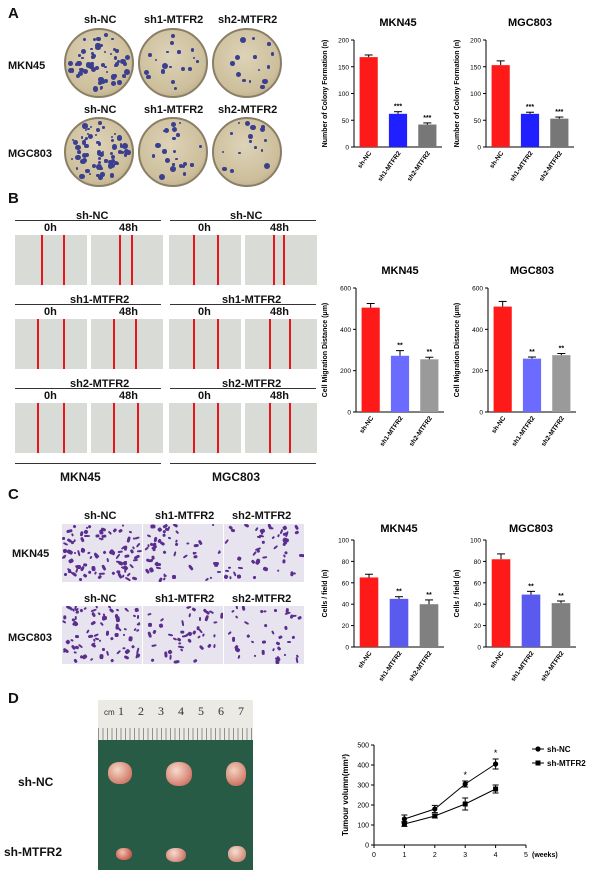  I want to click on significance-label: *, so click(496, 753).